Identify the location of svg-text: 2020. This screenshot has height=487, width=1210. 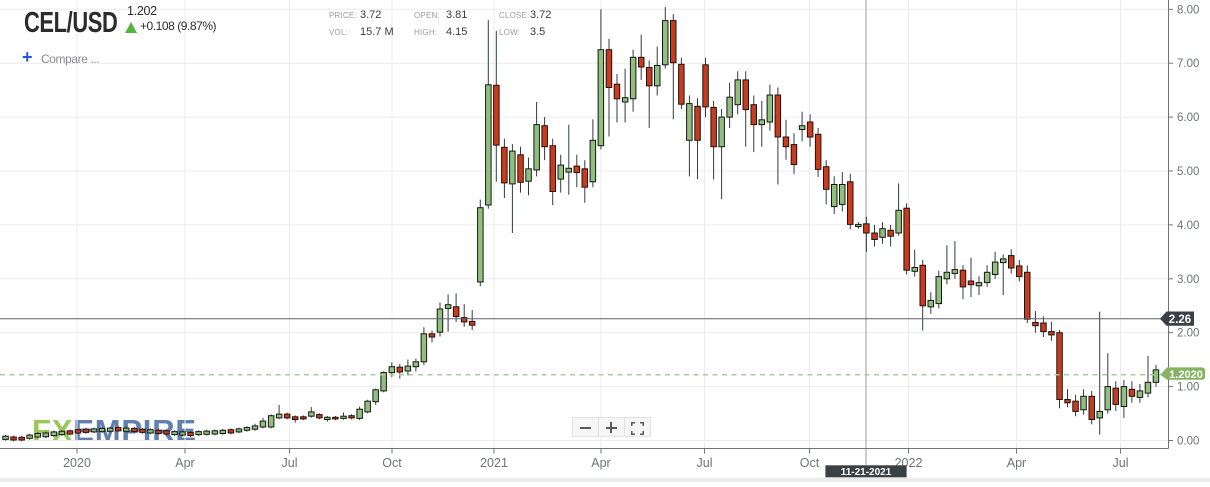
(77, 463).